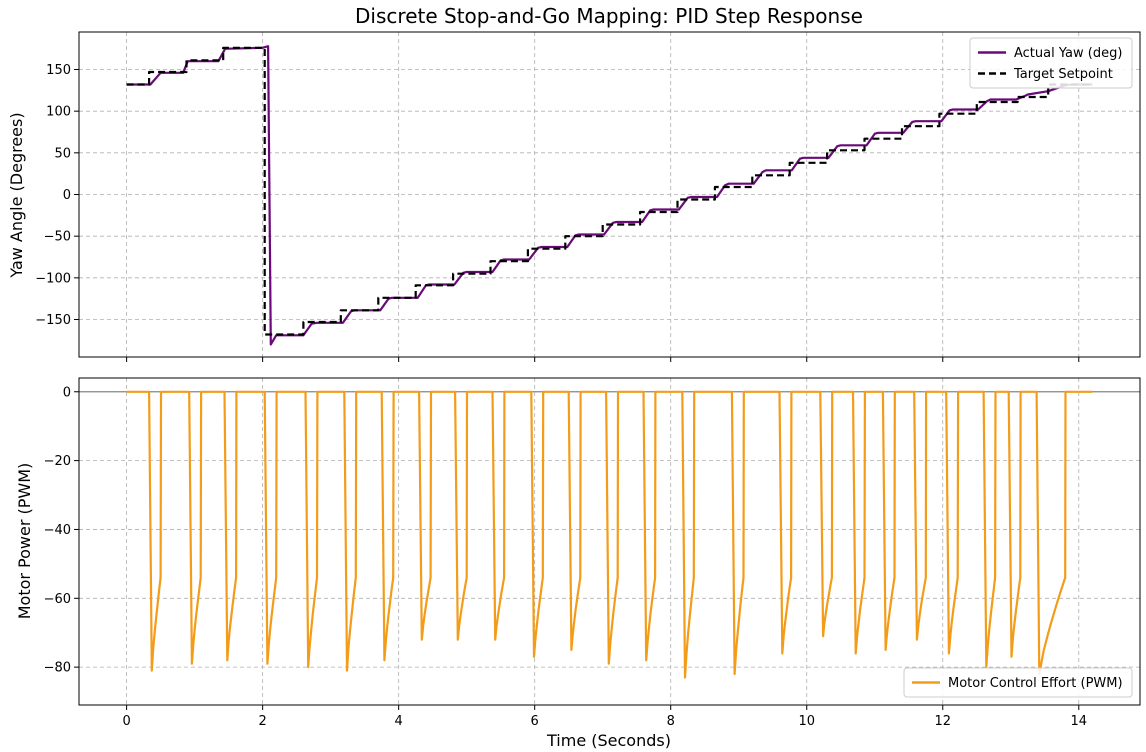 This screenshot has width=1146, height=752. What do you see at coordinates (1068, 53) in the screenshot?
I see `yaw-legend-label: Actual Yaw (deg)` at bounding box center [1068, 53].